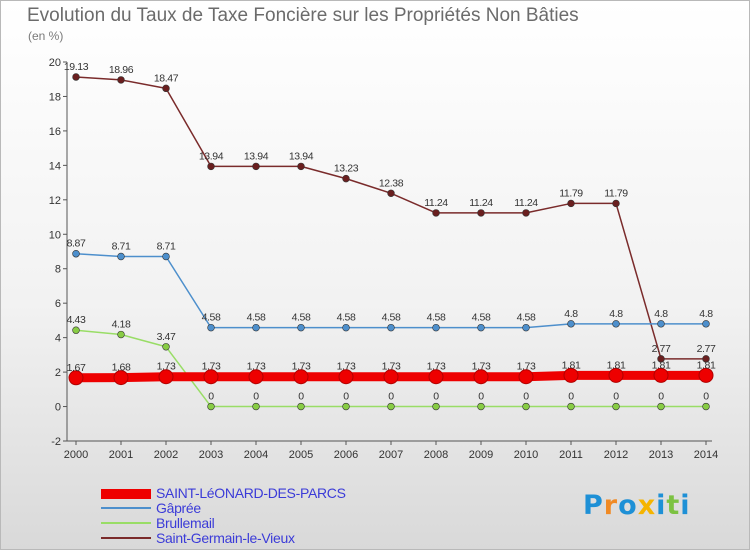 The width and height of the screenshot is (750, 551). What do you see at coordinates (58, 270) in the screenshot?
I see `y-tick-label: 8` at bounding box center [58, 270].